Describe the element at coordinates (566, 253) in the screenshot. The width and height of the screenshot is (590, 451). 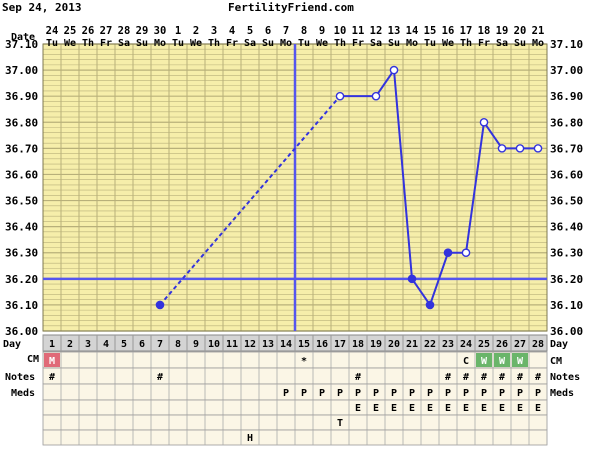
I see `y-tick-label-right: 36.30` at that location.